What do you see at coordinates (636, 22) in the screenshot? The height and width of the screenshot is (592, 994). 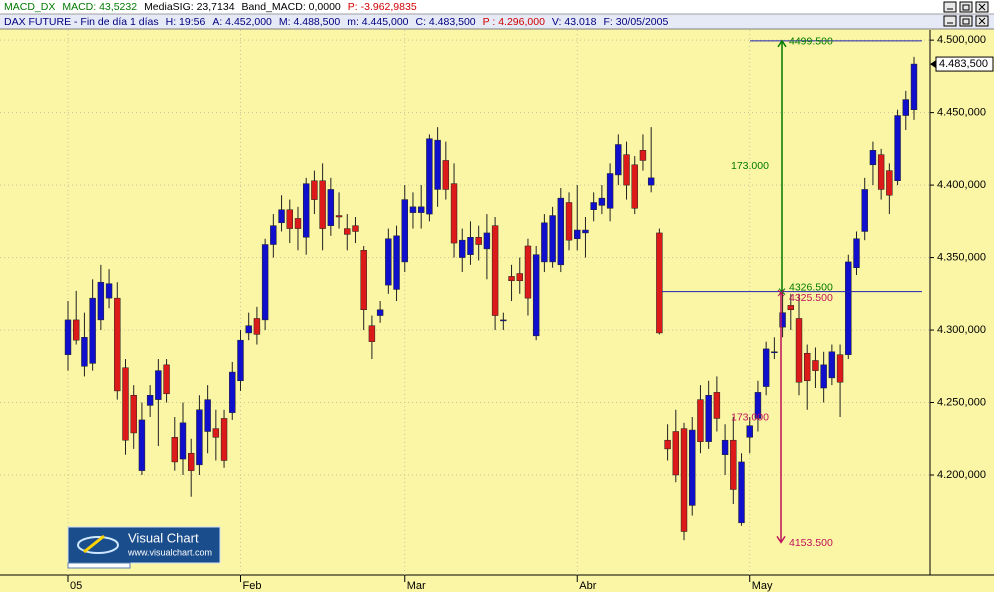 I see `header-segment: F: 30/05/2005` at bounding box center [636, 22].